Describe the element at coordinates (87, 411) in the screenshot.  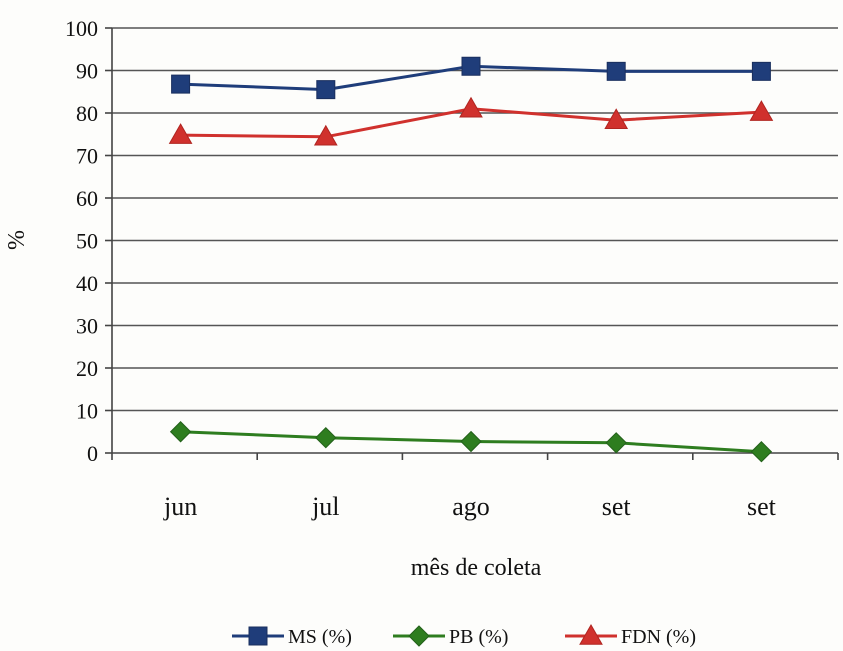
I see `y-tick-label: 10` at that location.